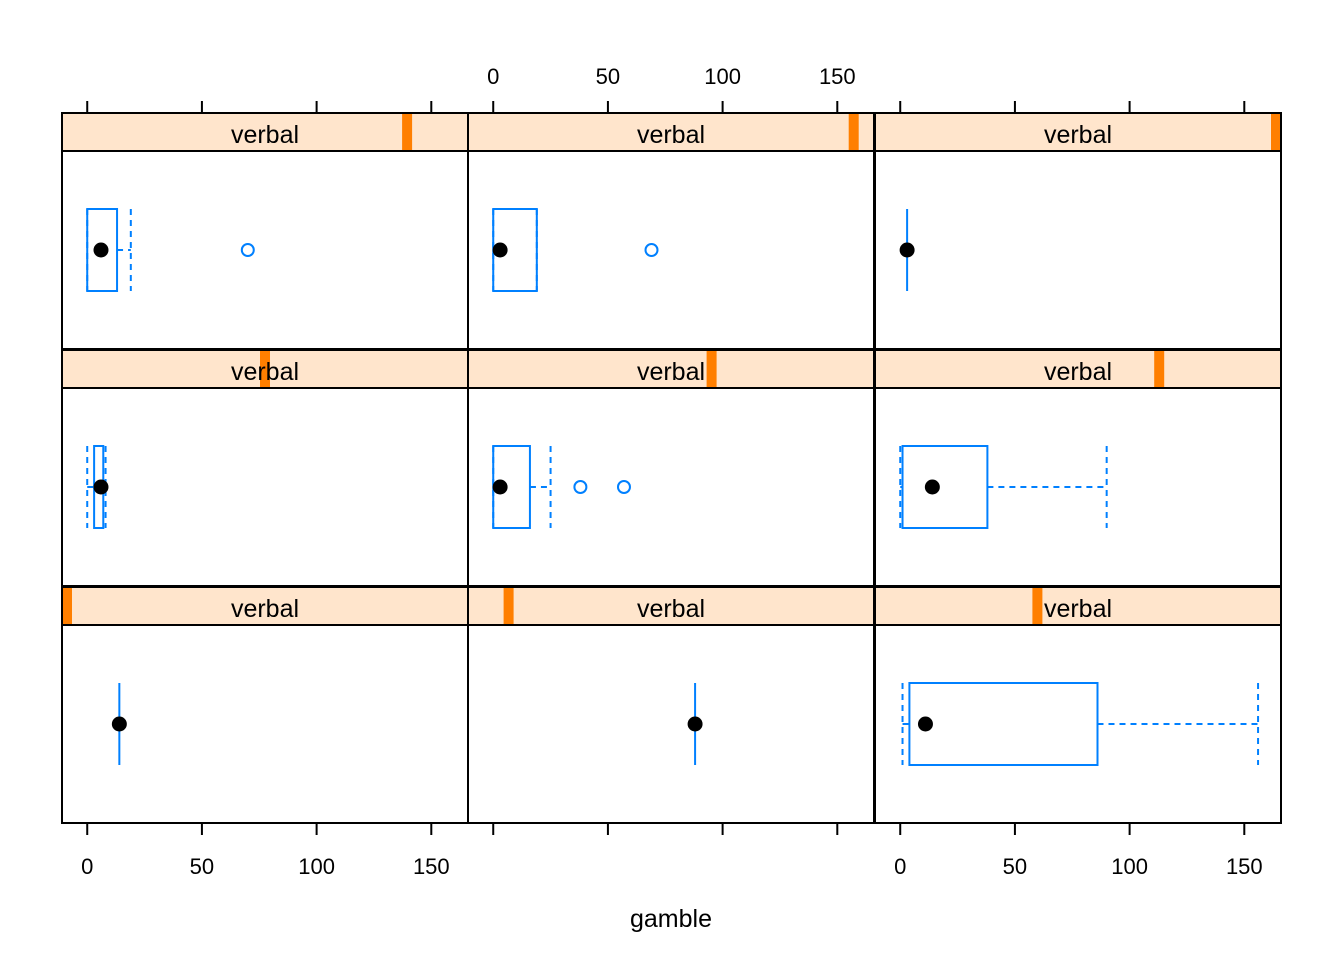  Describe the element at coordinates (608, 76) in the screenshot. I see `top-tick-label: 50` at that location.